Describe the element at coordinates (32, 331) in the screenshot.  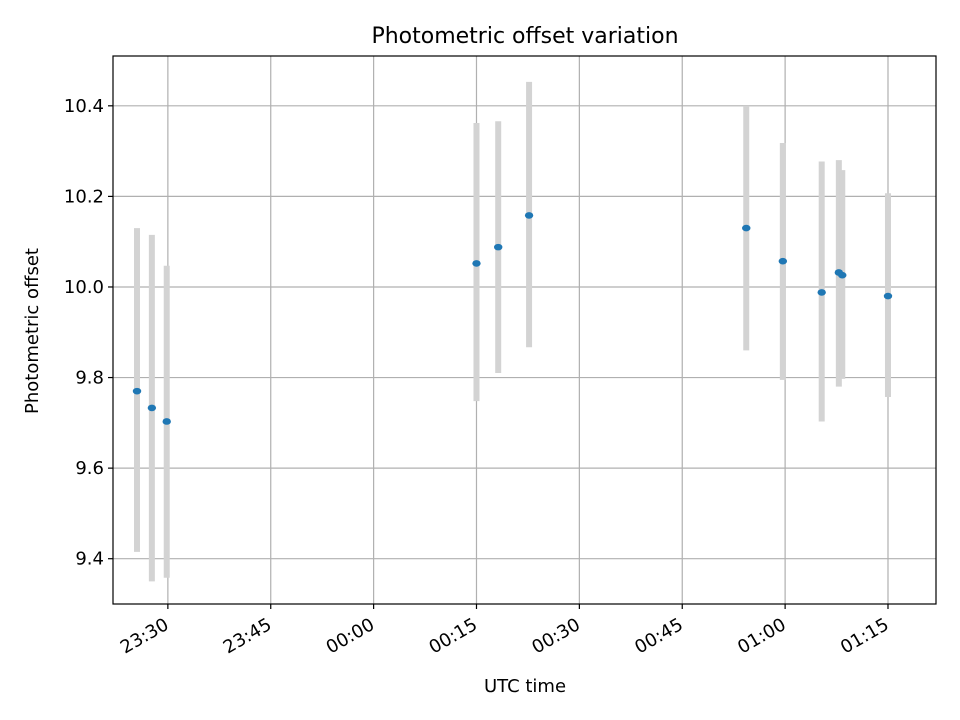
I see `y-axis-label: Photometric offset` at that location.